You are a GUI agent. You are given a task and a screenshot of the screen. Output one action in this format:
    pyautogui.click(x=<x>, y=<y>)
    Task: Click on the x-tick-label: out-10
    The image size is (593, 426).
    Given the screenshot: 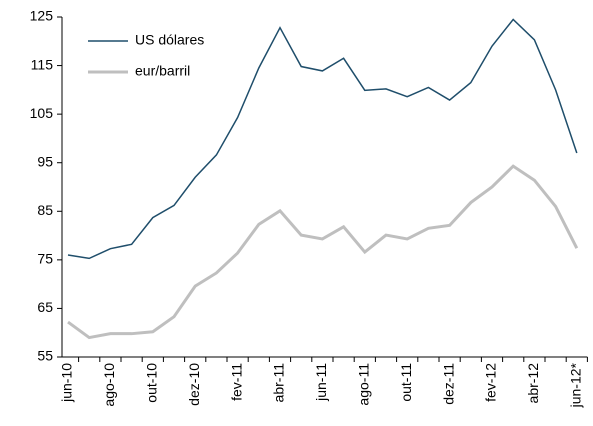 What is the action you would take?
    pyautogui.click(x=152, y=383)
    